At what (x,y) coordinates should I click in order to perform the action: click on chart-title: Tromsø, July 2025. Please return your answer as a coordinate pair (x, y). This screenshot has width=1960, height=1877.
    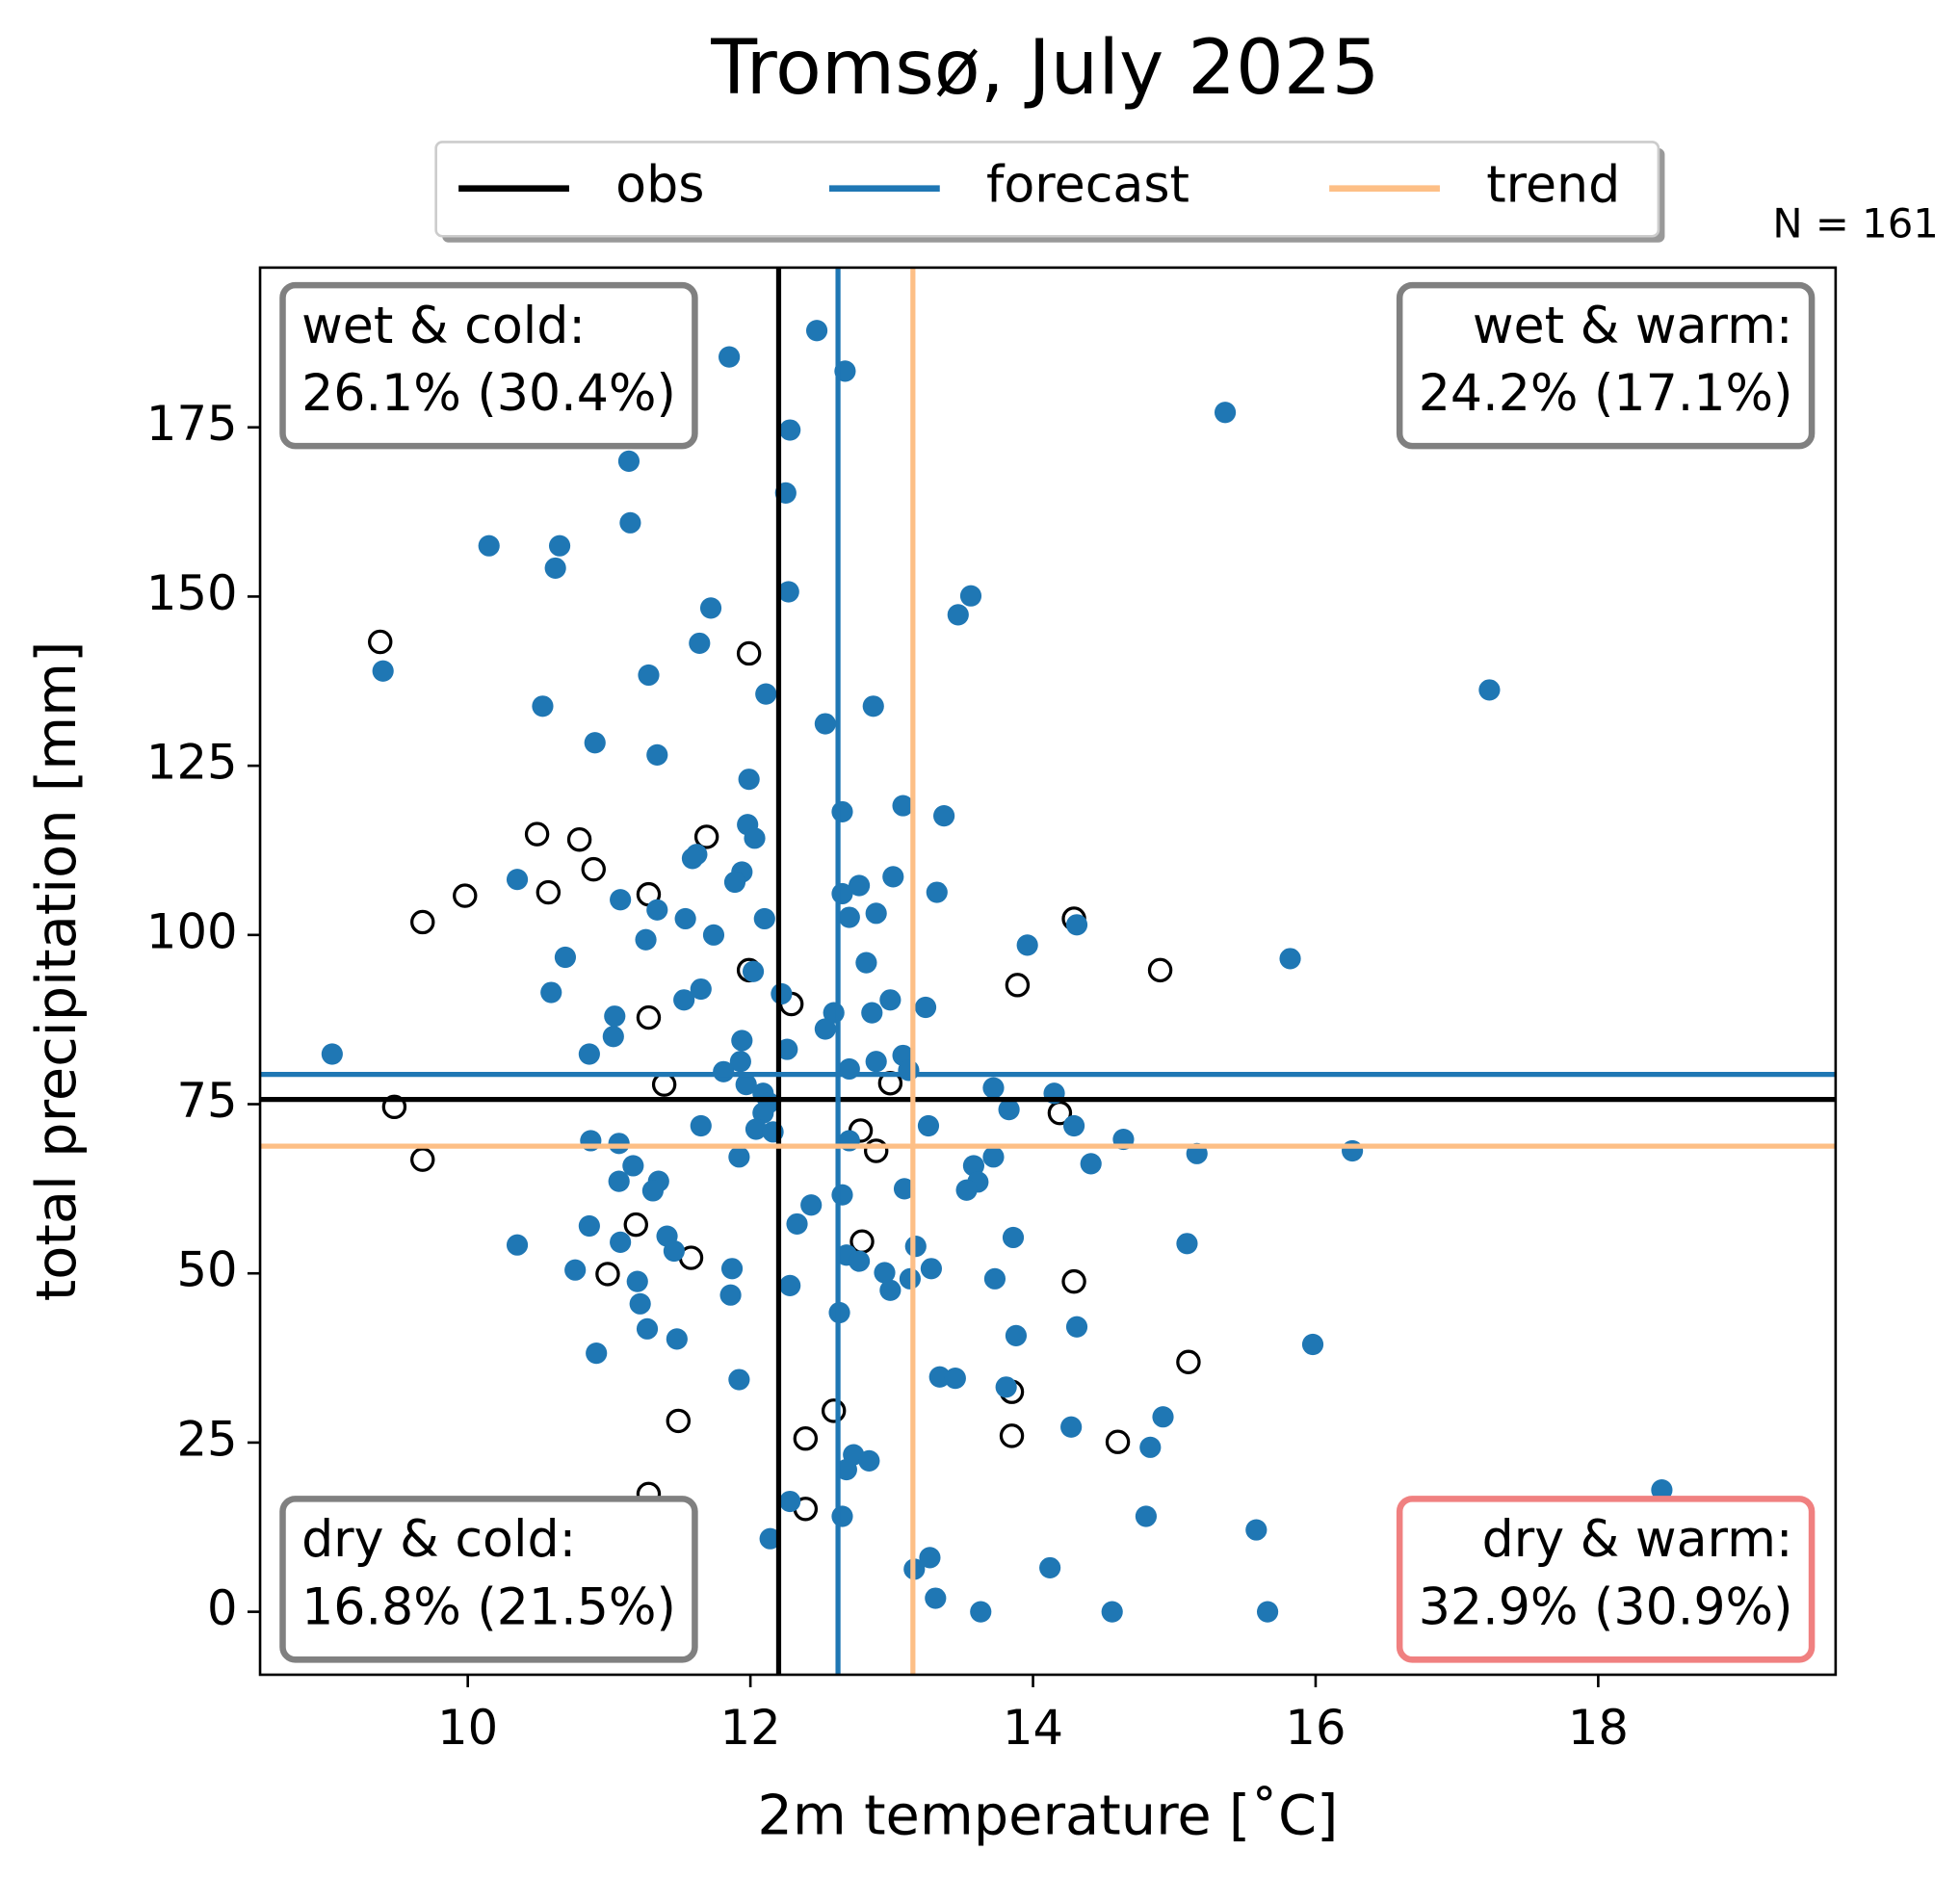
    Looking at the image, I should click on (1044, 68).